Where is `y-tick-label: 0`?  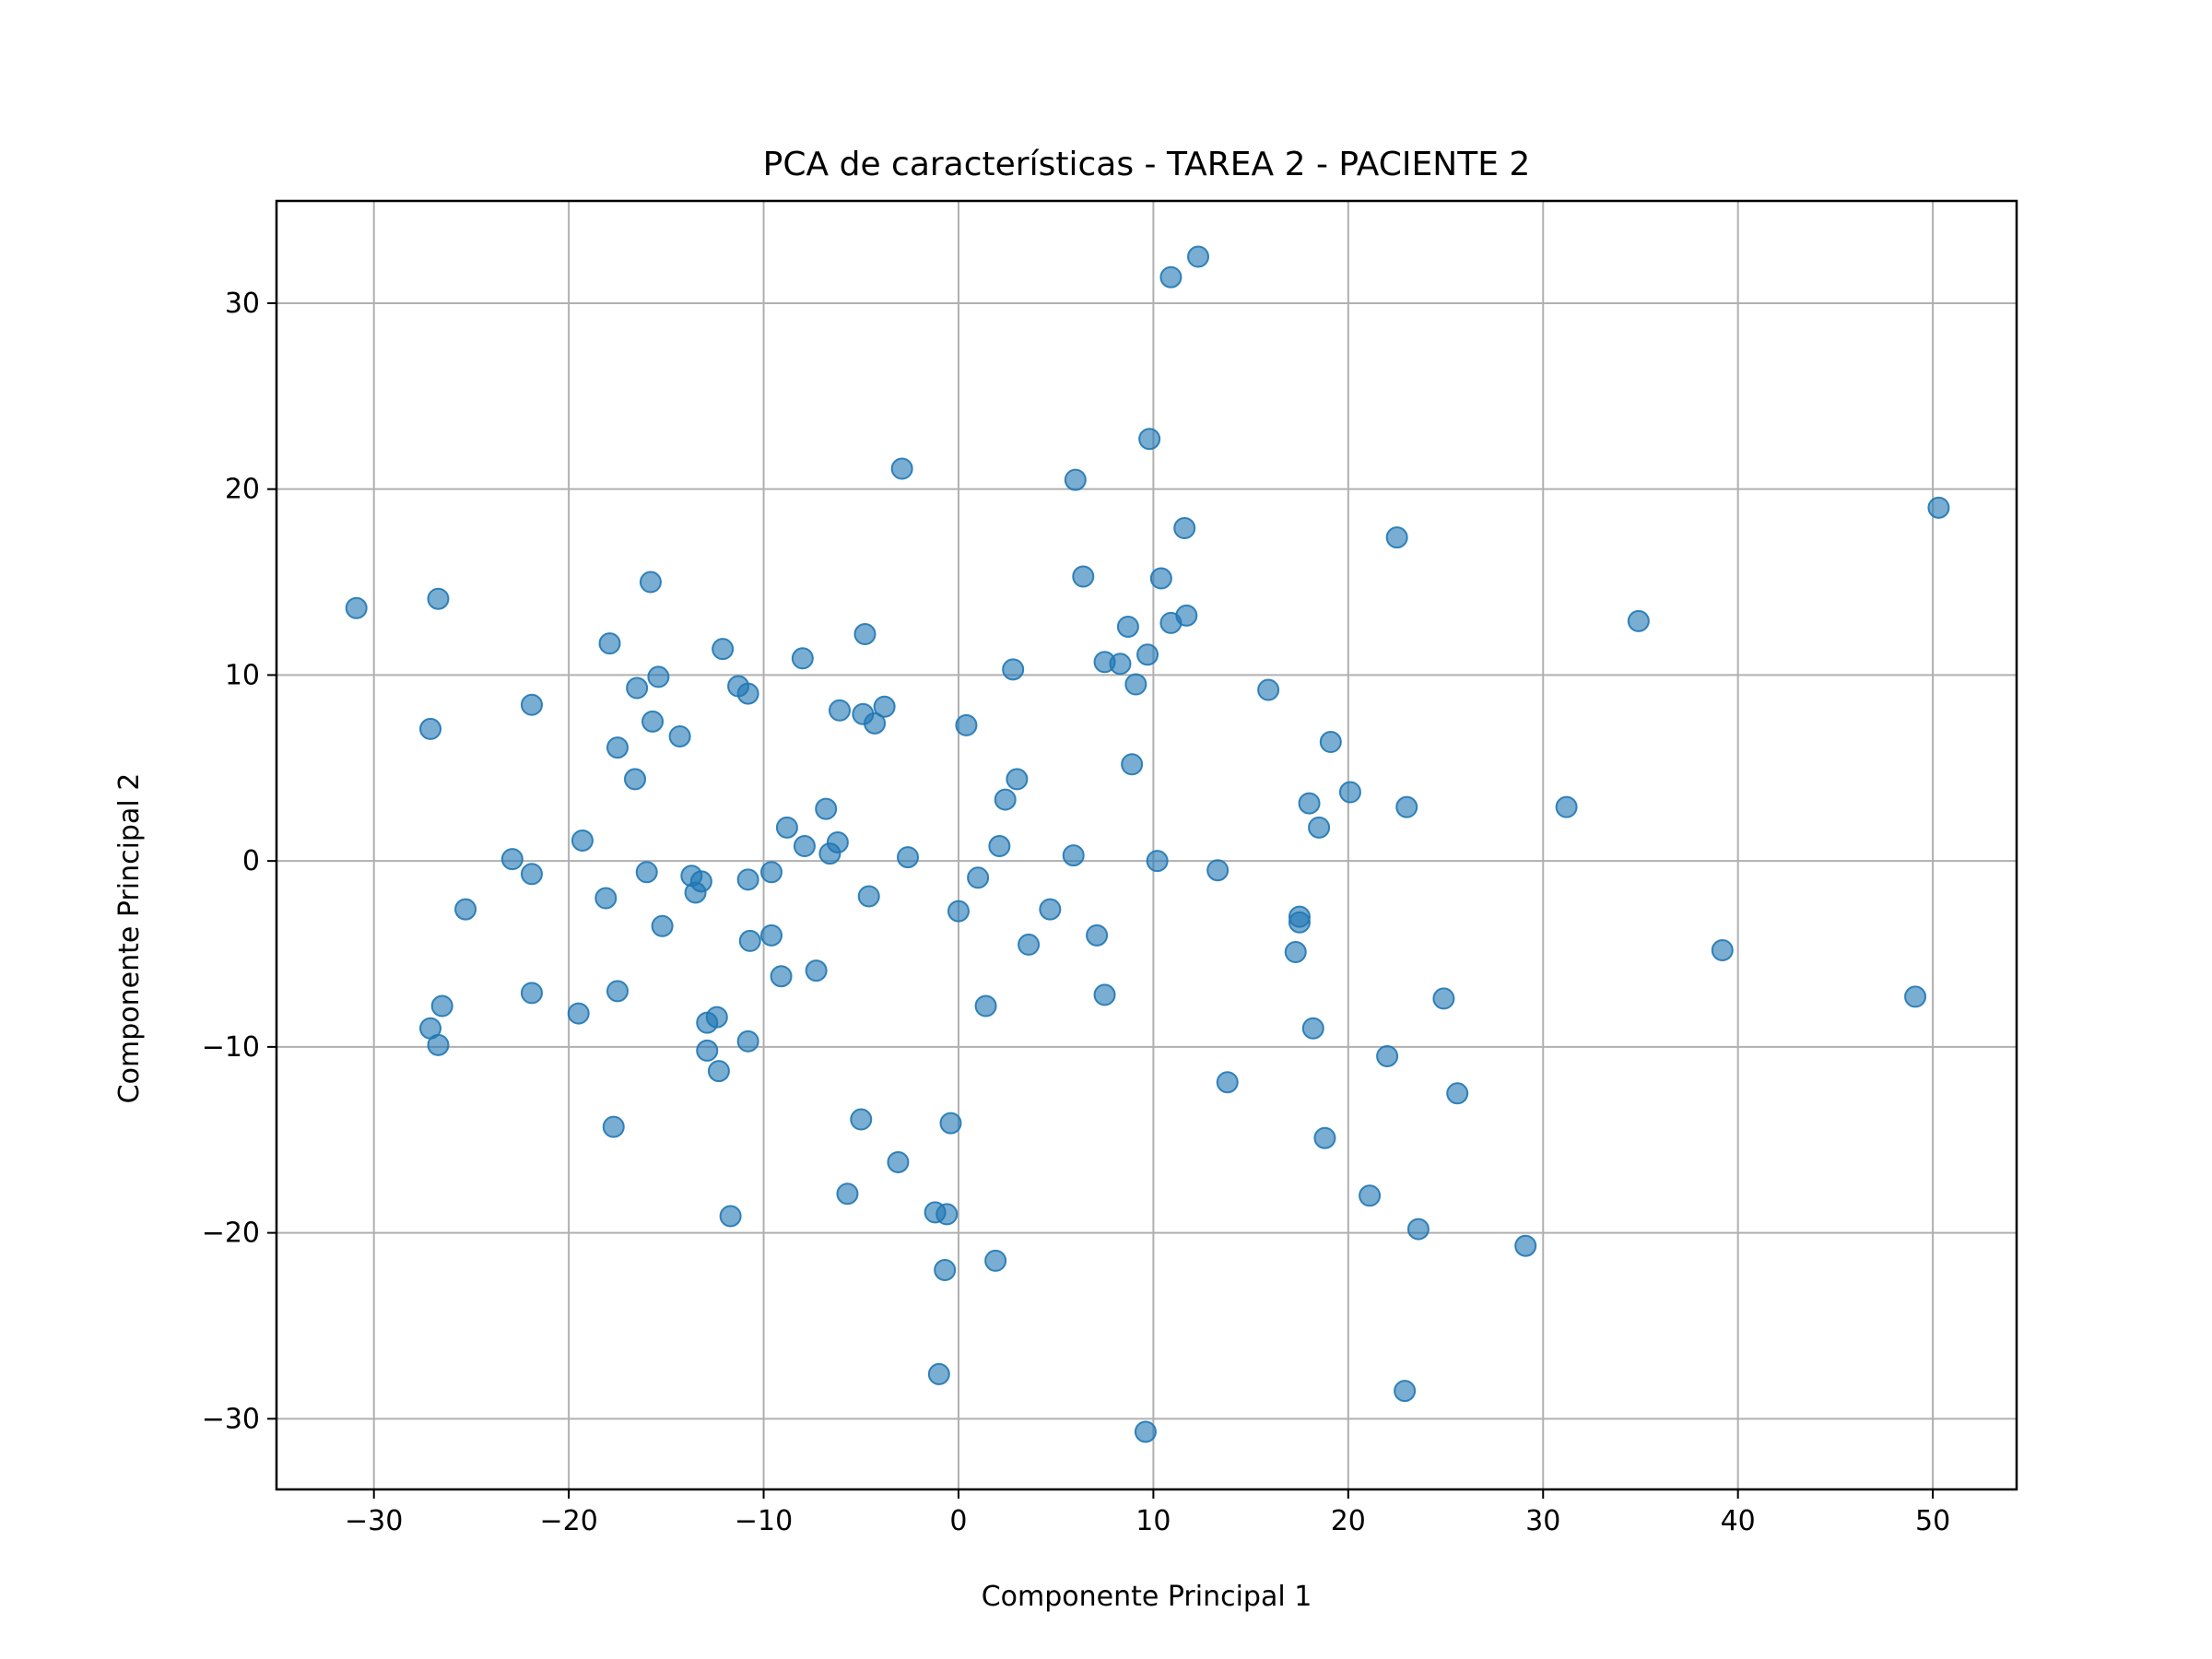
y-tick-label: 0 is located at coordinates (251, 861).